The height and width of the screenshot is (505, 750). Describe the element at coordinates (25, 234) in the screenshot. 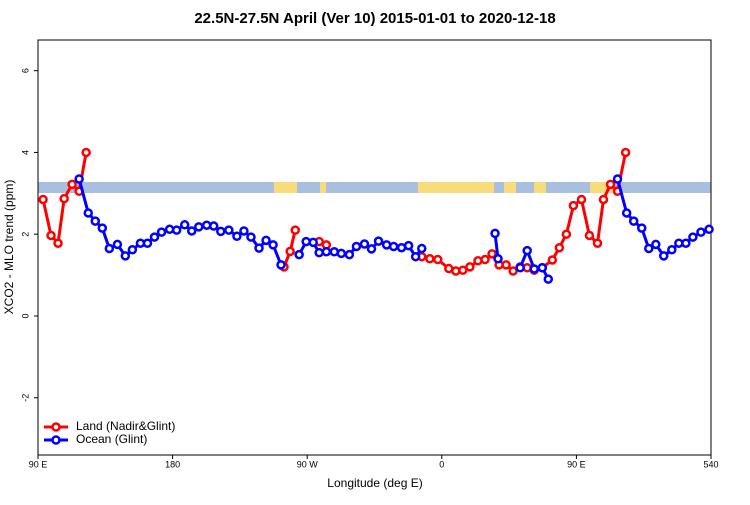

I see `y-tick-label: 2` at that location.